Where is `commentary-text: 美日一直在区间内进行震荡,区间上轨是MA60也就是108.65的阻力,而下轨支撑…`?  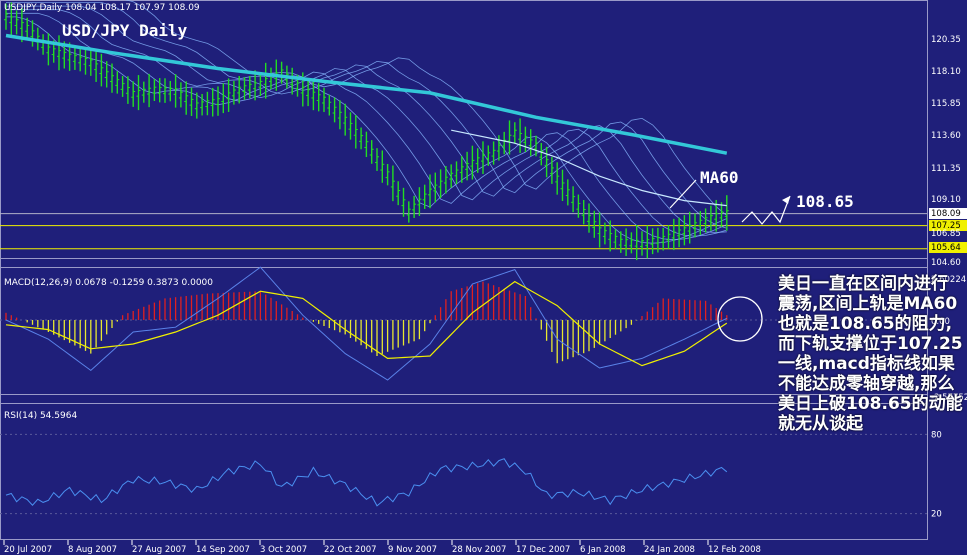 commentary-text: 美日一直在区间内进行震荡,区间上轨是MA60也就是108.65的阻力,而下轨支撑… is located at coordinates (870, 354).